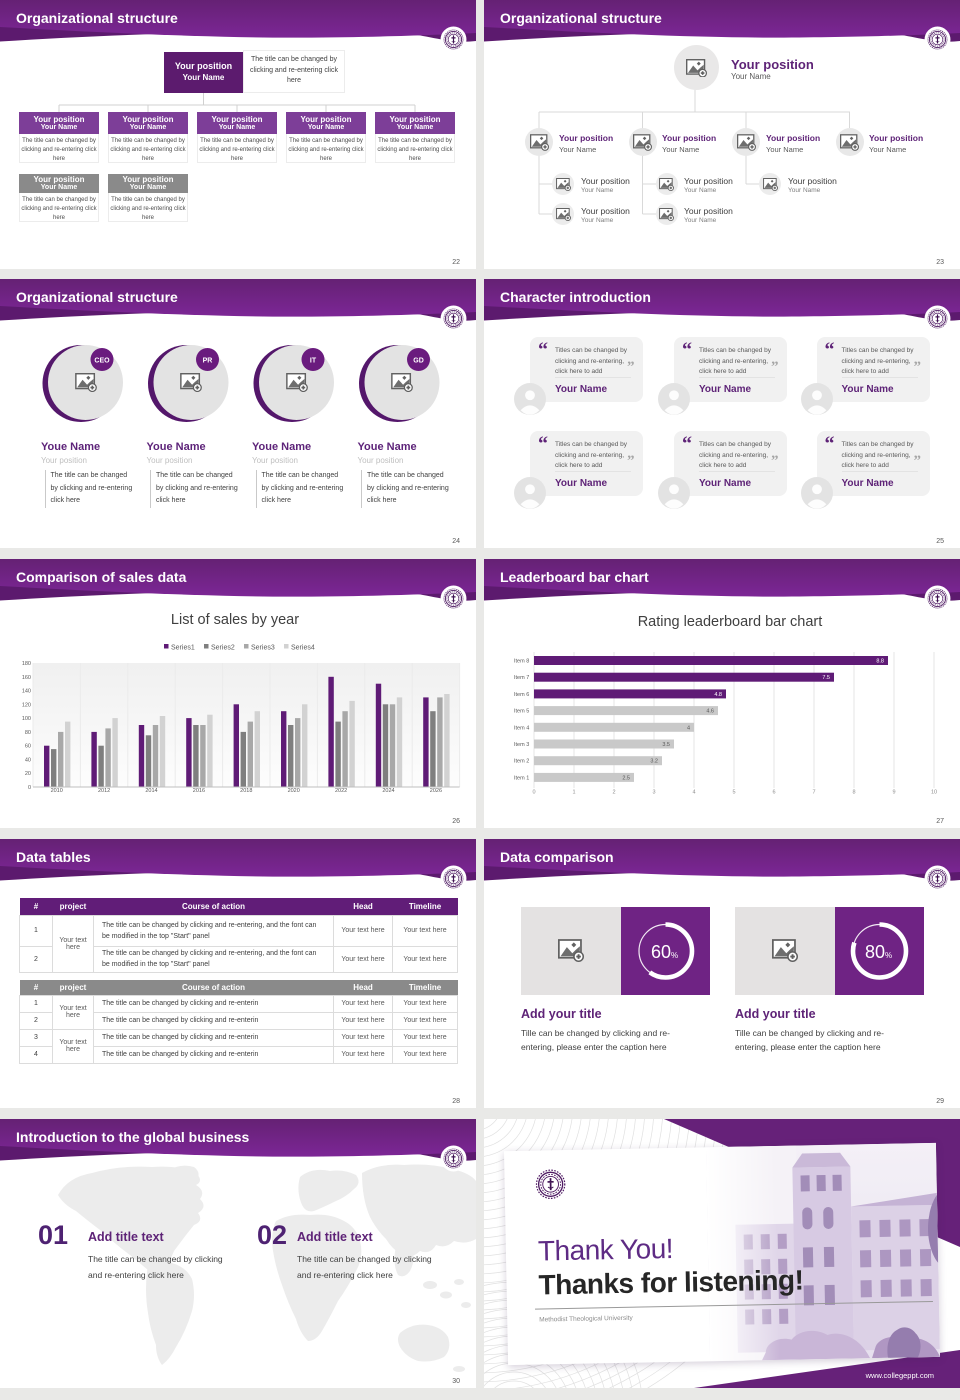 The height and width of the screenshot is (1400, 960). What do you see at coordinates (26, 705) in the screenshot?
I see `svg-text: 120` at bounding box center [26, 705].